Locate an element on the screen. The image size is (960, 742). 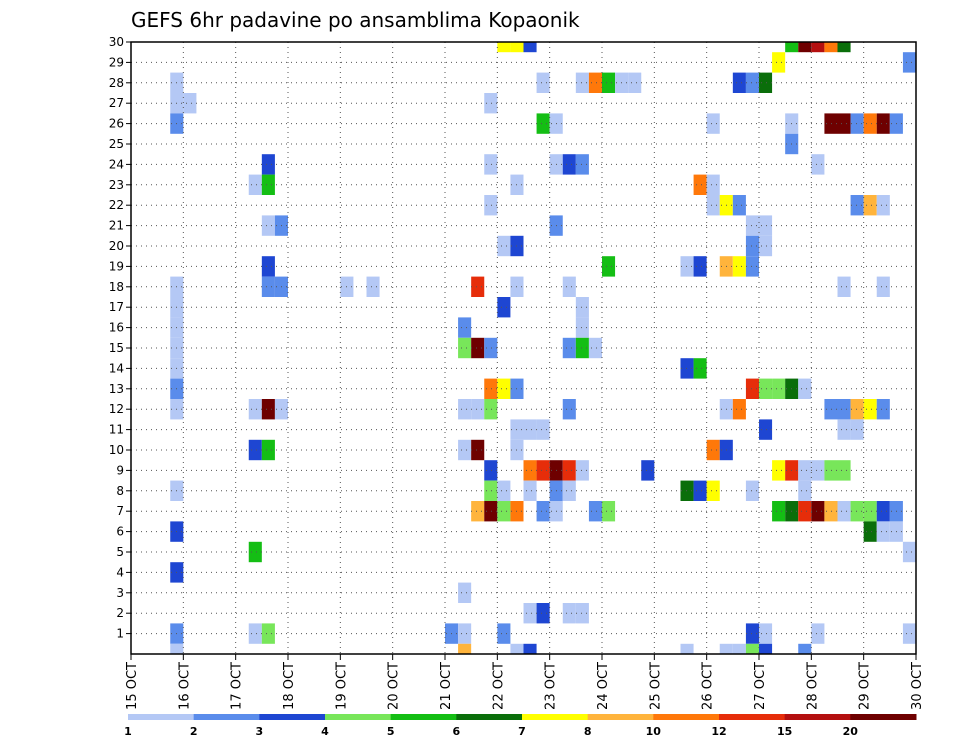
colorbar-label: 4 is located at coordinates (325, 731).